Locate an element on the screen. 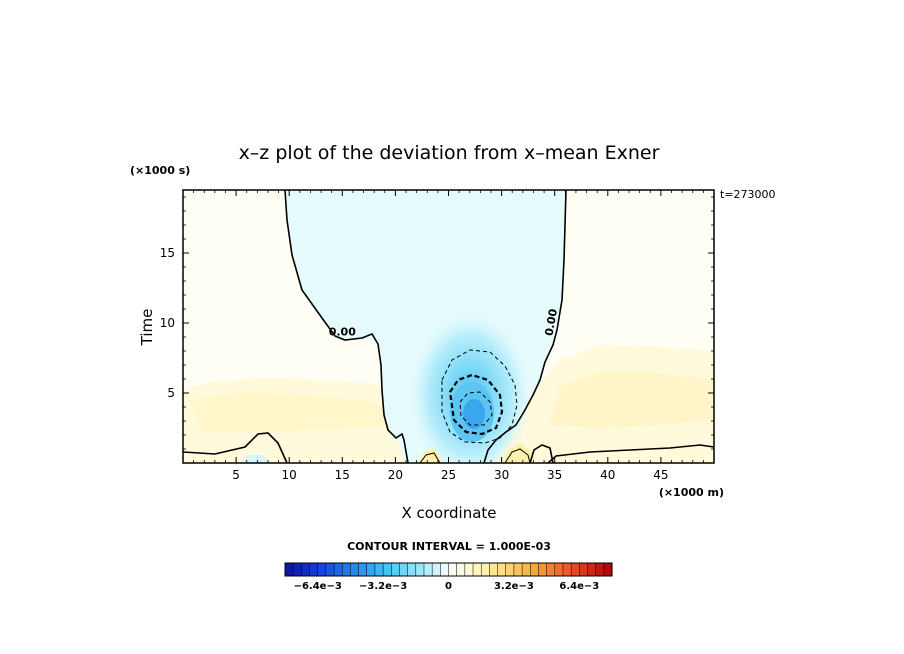  zero-contour-bump-mid is located at coordinates (541, 453).